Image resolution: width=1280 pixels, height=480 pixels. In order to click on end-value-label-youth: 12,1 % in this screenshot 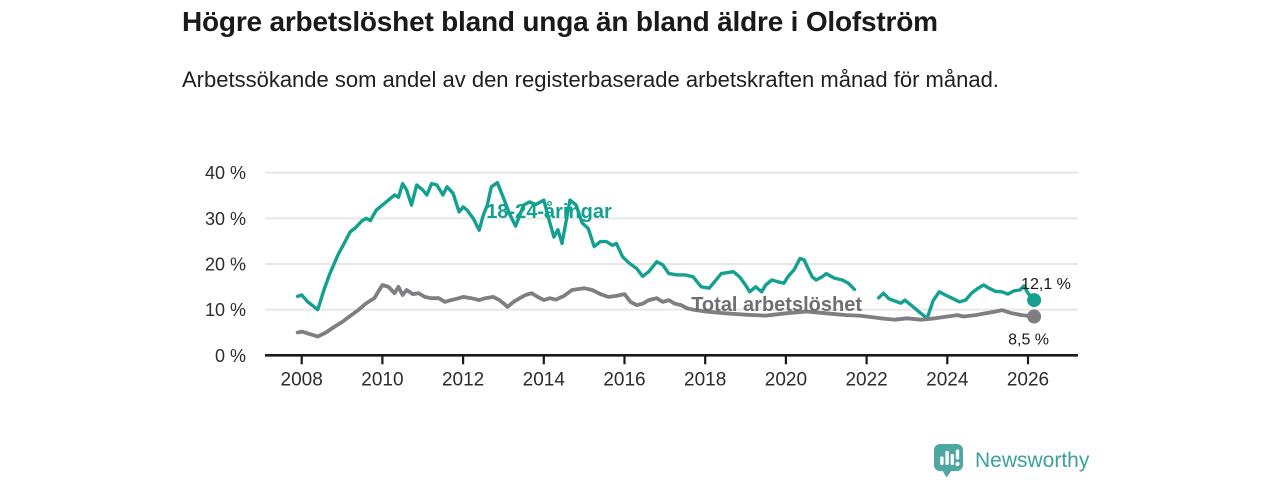, I will do `click(1046, 284)`.